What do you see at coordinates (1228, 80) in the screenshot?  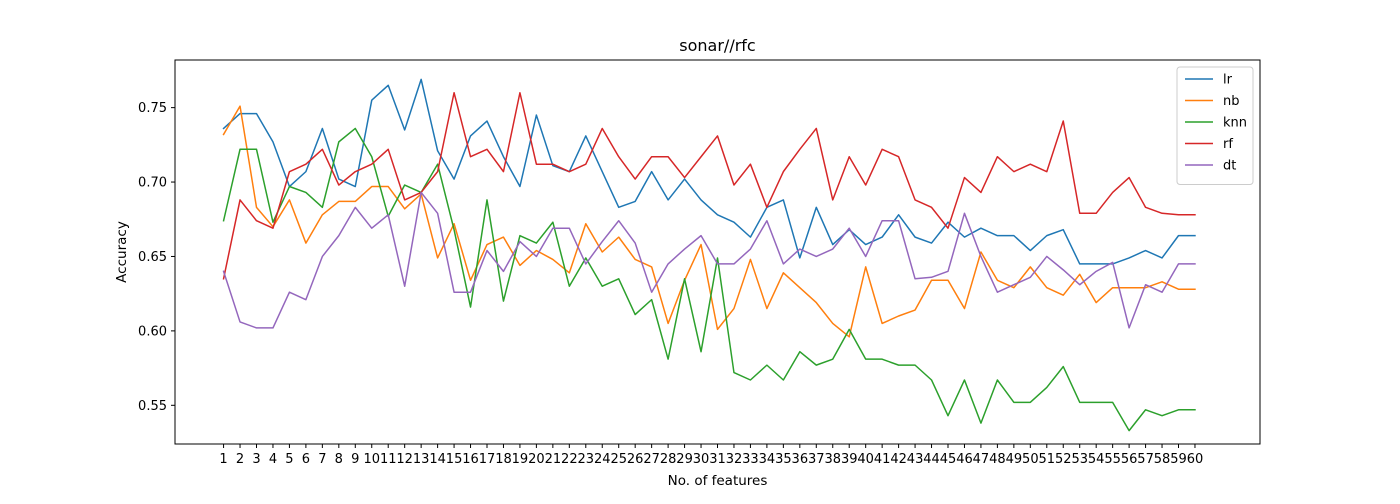 I see `legend-label-lr: lr` at bounding box center [1228, 80].